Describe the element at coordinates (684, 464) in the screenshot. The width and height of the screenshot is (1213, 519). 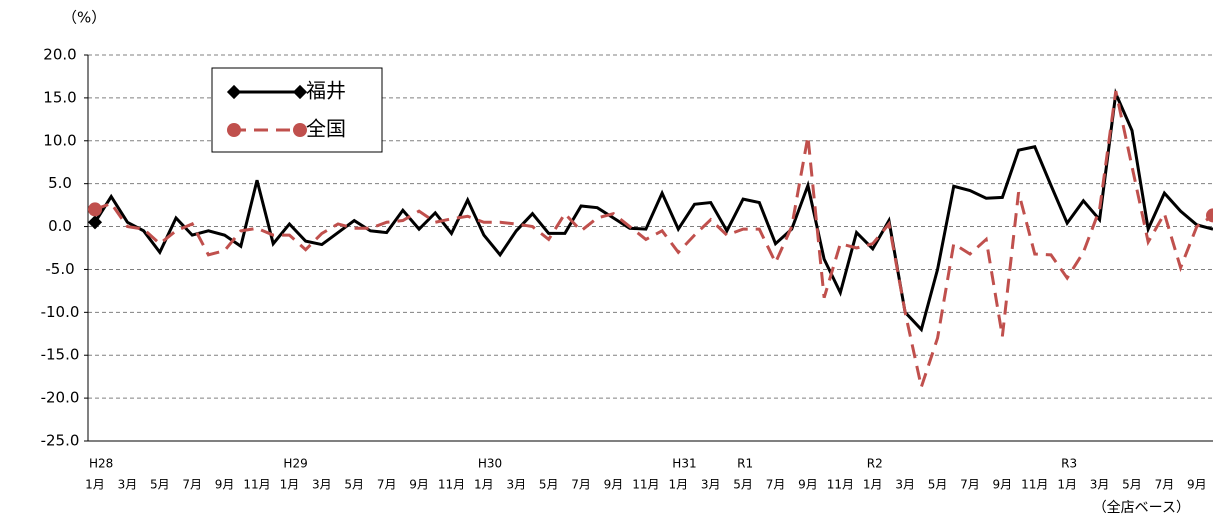
I see `era-label: H31` at that location.